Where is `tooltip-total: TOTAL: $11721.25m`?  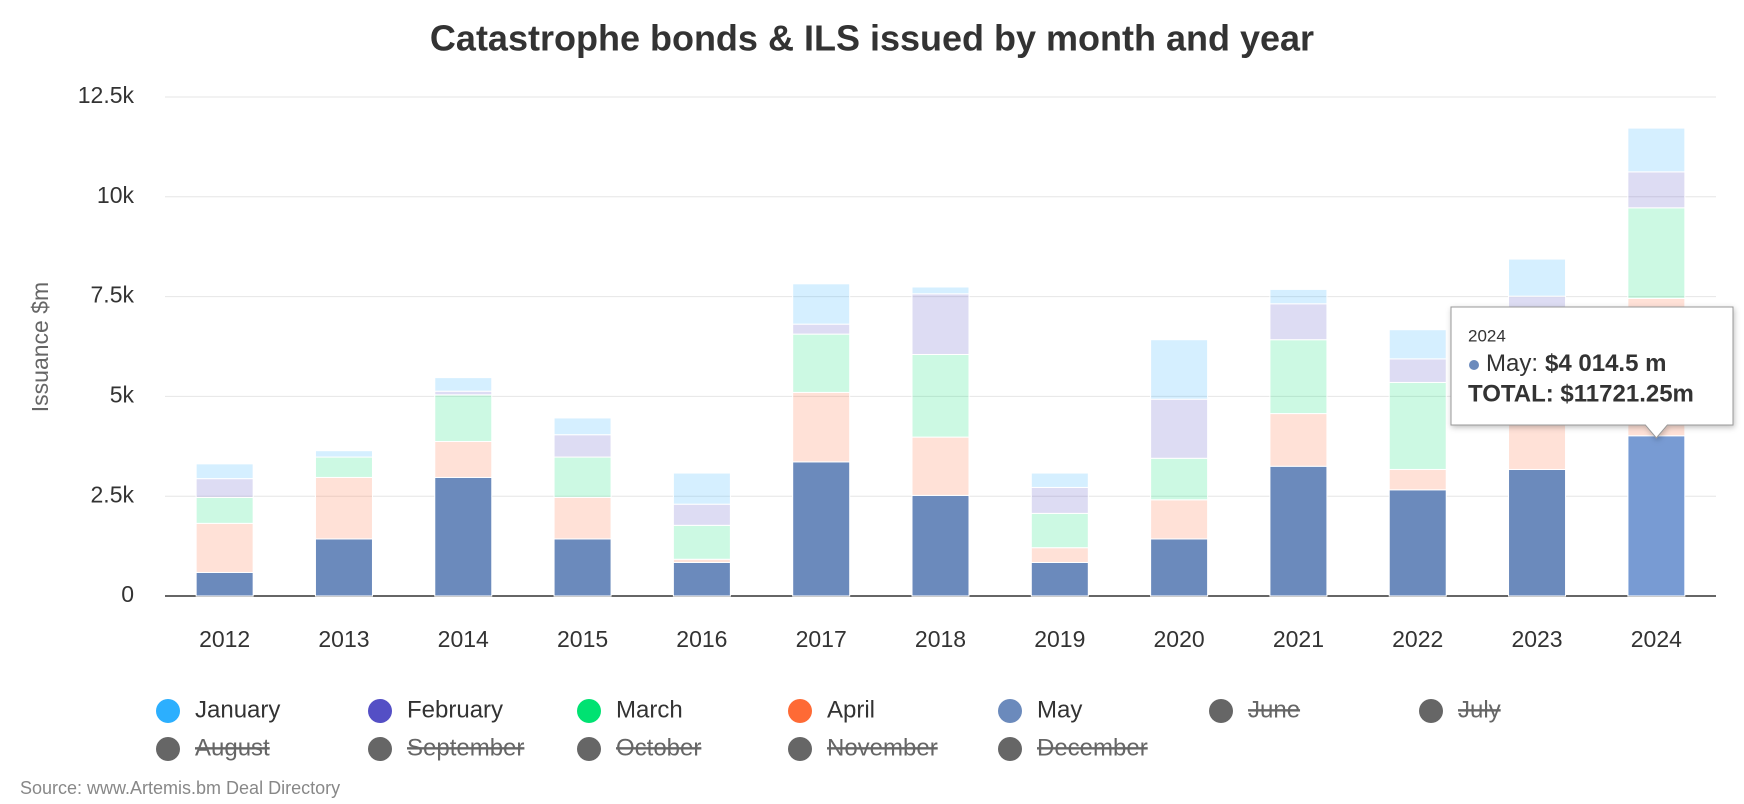
tooltip-total: TOTAL: $11721.25m is located at coordinates (1581, 393).